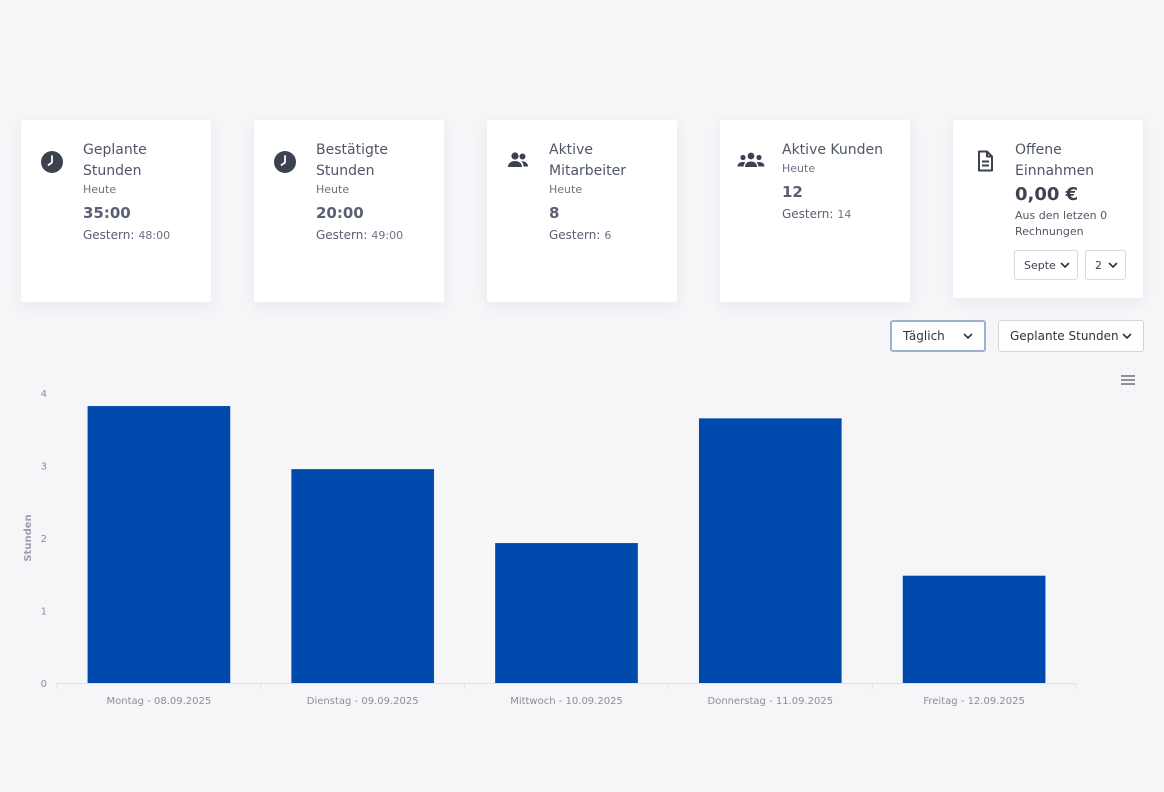 The height and width of the screenshot is (792, 1164). I want to click on card-yesterday: Gestern: 48:00, so click(143, 235).